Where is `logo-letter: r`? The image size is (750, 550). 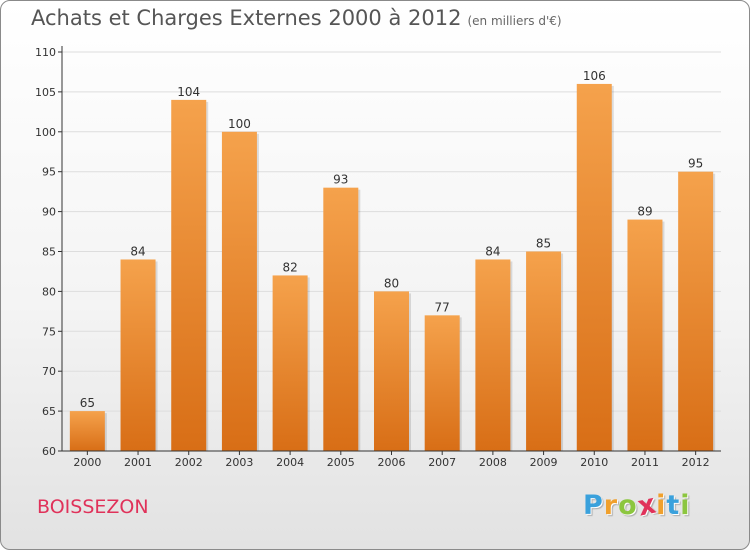
logo-letter: r is located at coordinates (611, 505).